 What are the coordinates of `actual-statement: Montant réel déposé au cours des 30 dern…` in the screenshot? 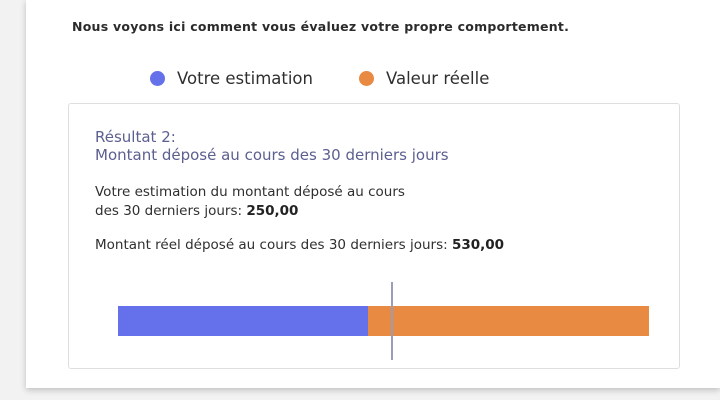 It's located at (299, 245).